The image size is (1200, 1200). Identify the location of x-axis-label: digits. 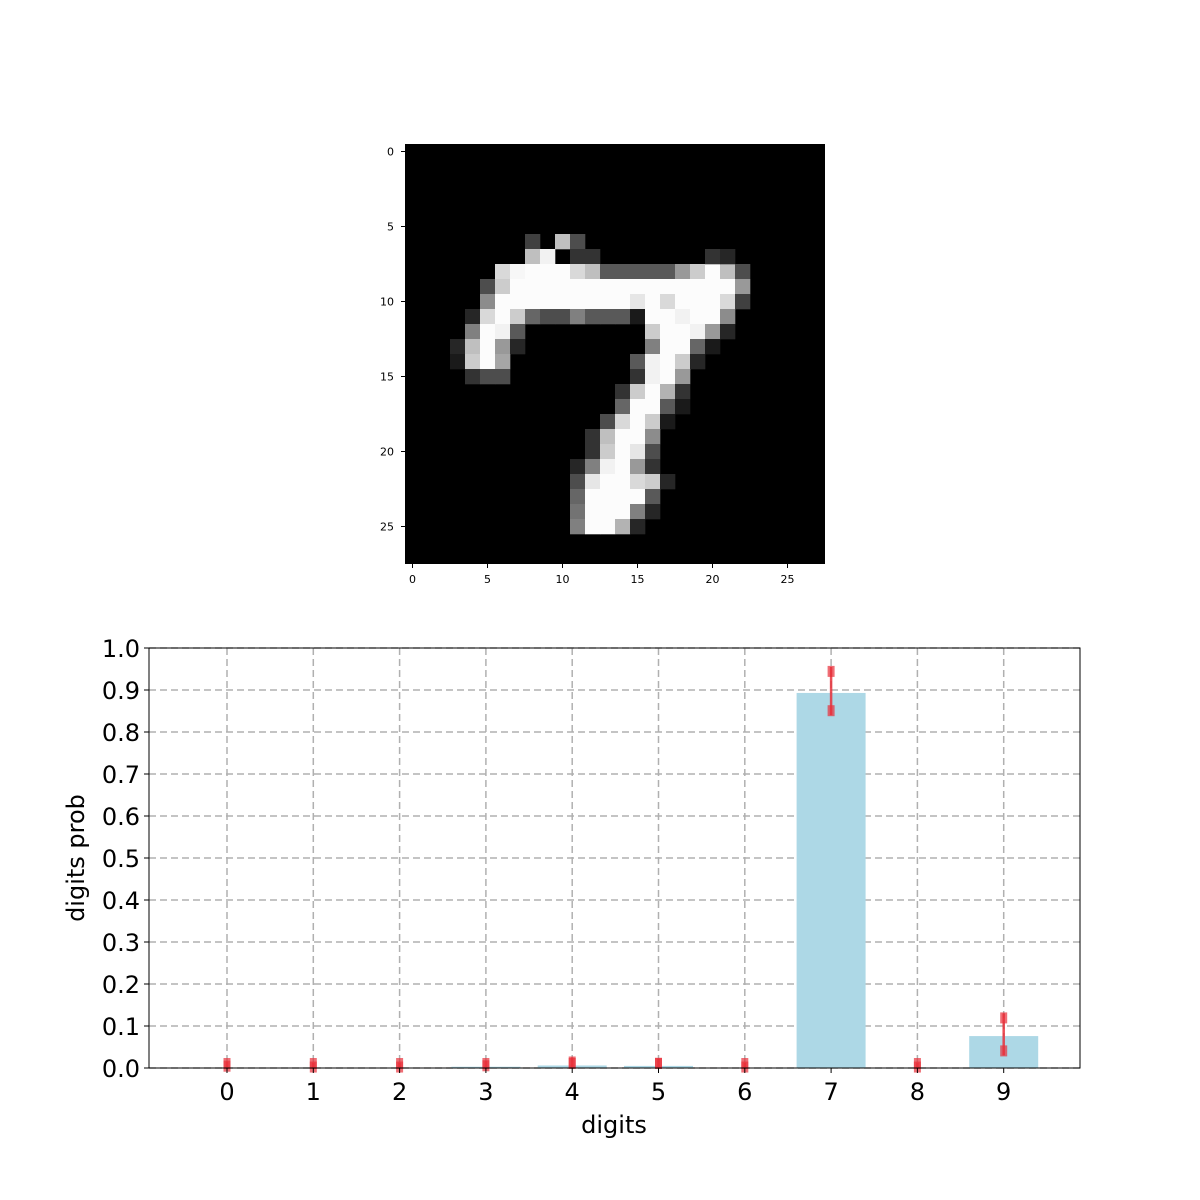
(614, 1125).